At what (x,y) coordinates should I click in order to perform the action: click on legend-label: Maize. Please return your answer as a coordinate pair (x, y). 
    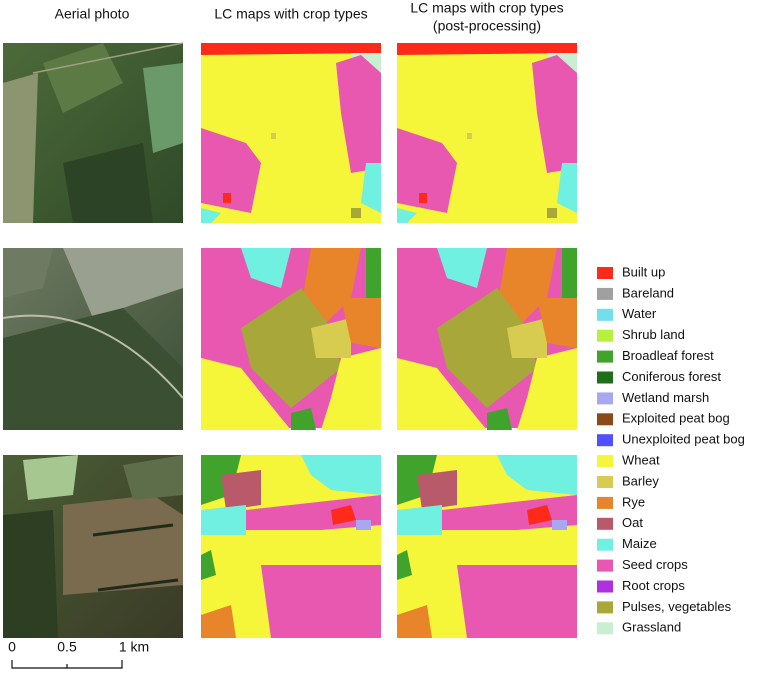
    Looking at the image, I should click on (639, 543).